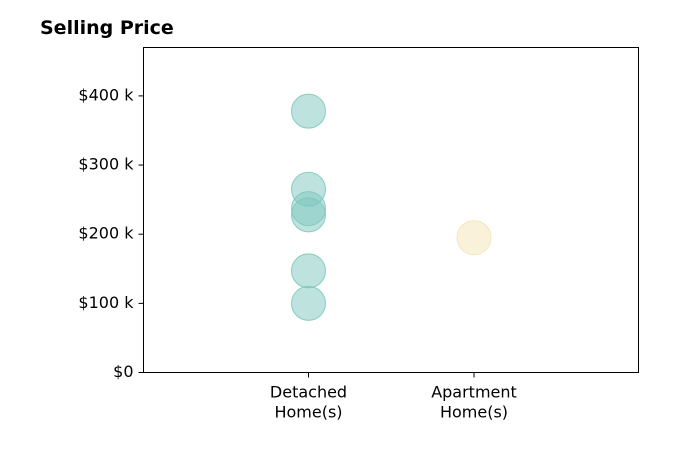 This screenshot has height=462, width=679. What do you see at coordinates (106, 94) in the screenshot?
I see `y-tick-label: $400 k` at bounding box center [106, 94].